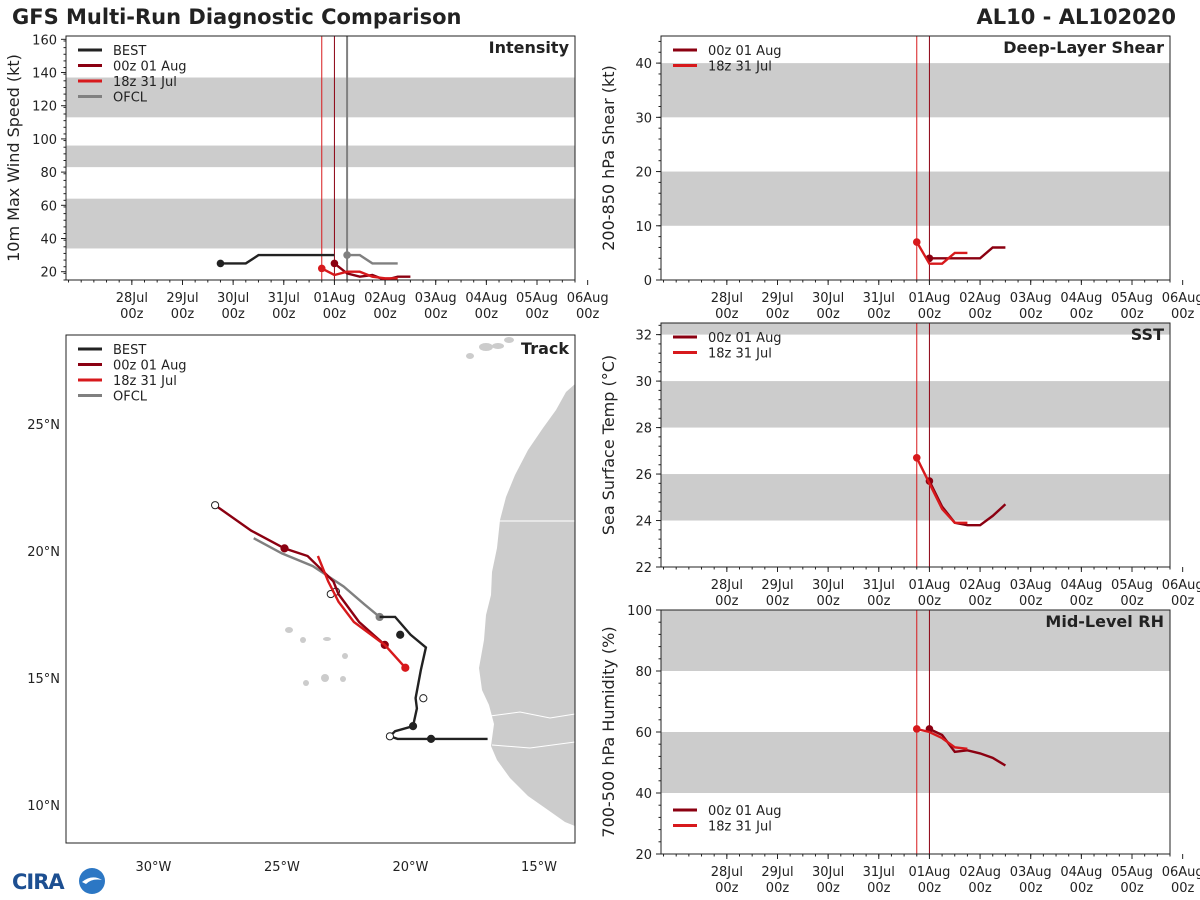 The width and height of the screenshot is (1200, 900). Describe the element at coordinates (643, 855) in the screenshot. I see `y-tick-label: 20` at that location.